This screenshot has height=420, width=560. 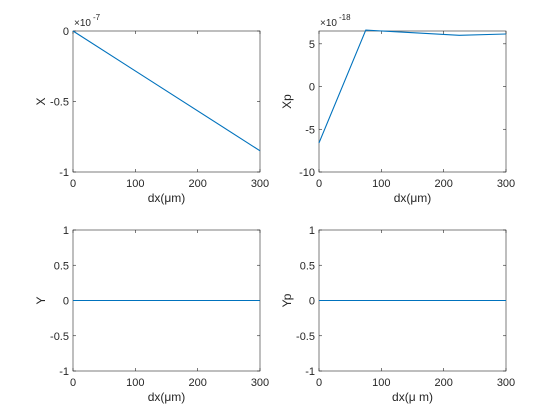 I want to click on y-tick-label: -10, so click(x=307, y=173).